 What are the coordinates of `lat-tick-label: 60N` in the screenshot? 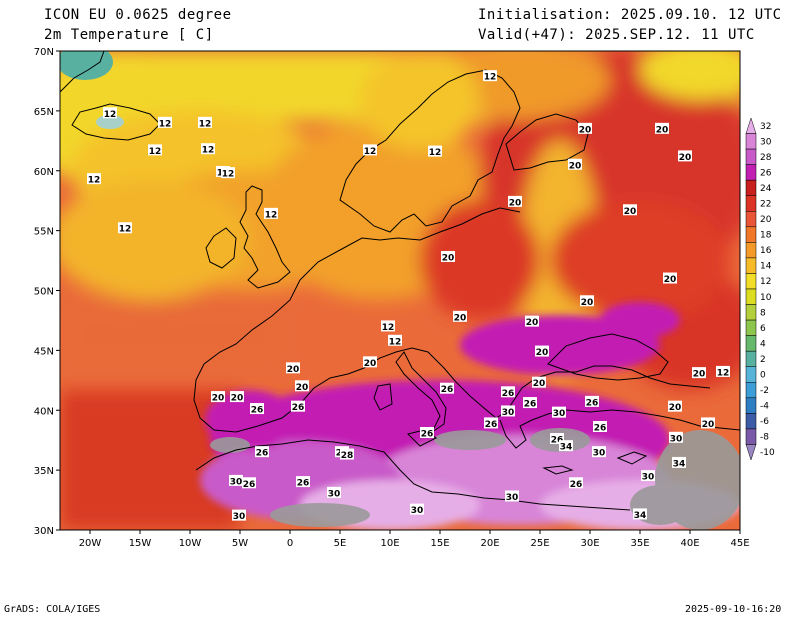 It's located at (44, 172).